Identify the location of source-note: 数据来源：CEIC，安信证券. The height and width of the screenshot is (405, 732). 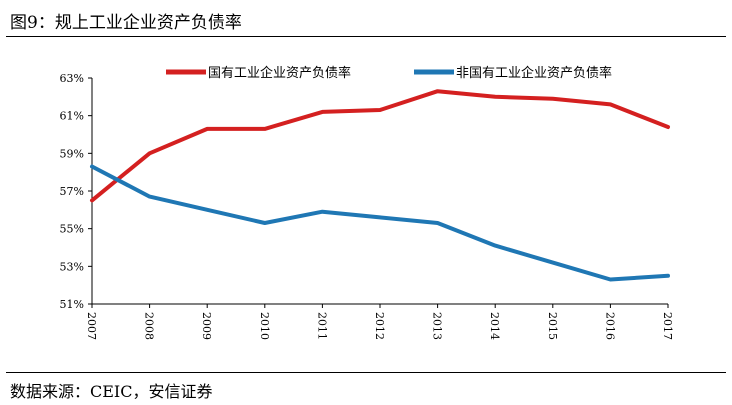
(111, 391).